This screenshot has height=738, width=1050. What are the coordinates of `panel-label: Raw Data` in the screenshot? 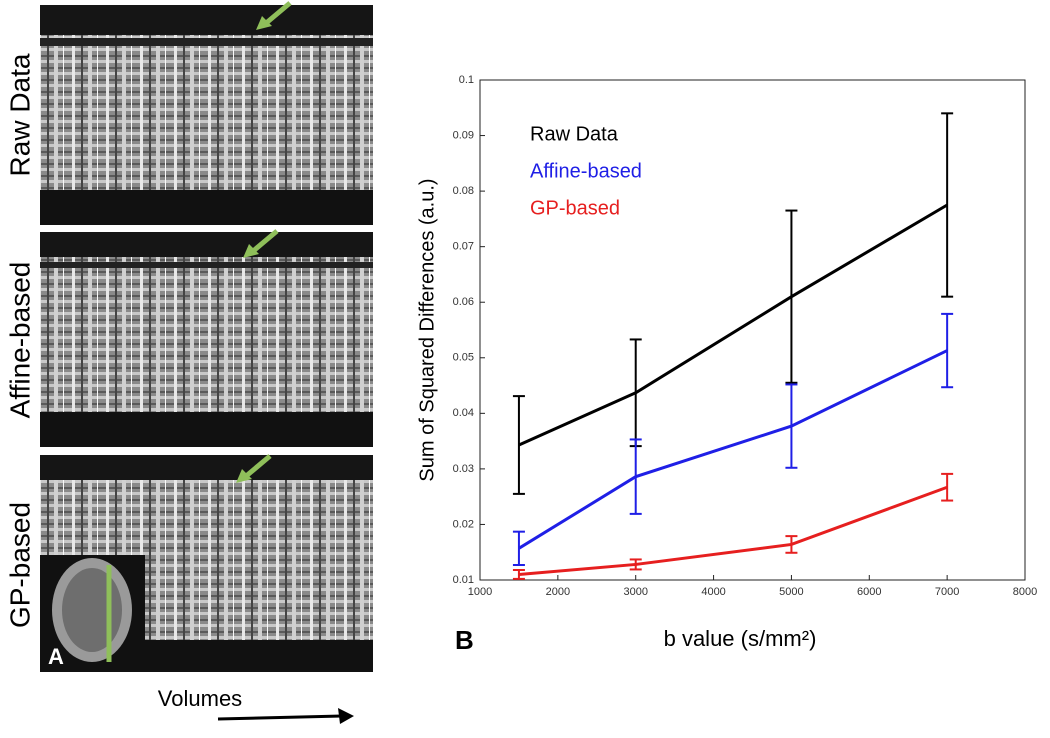 It's located at (19, 114).